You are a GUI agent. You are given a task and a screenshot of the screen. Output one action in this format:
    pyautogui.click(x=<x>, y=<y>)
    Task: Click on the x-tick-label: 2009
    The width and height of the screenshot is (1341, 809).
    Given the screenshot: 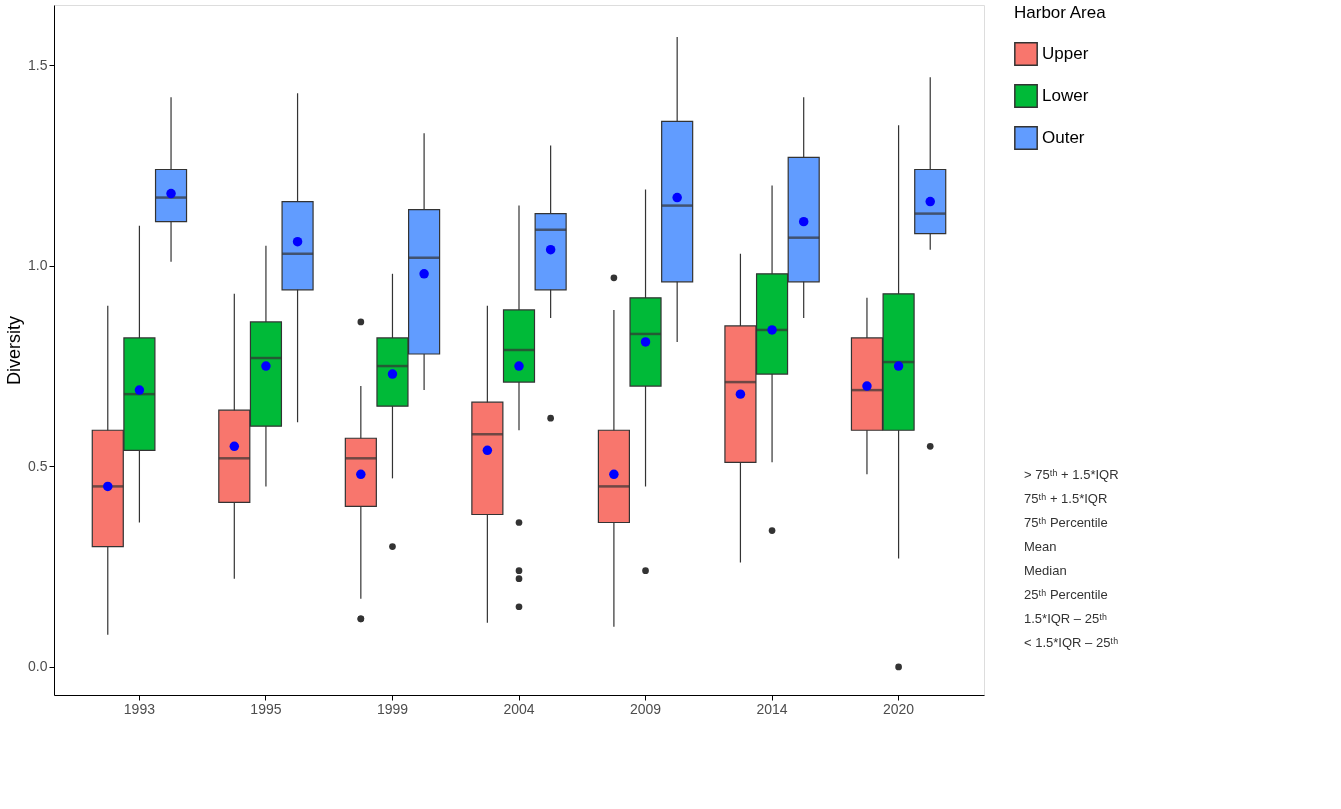 What is the action you would take?
    pyautogui.click(x=645, y=708)
    